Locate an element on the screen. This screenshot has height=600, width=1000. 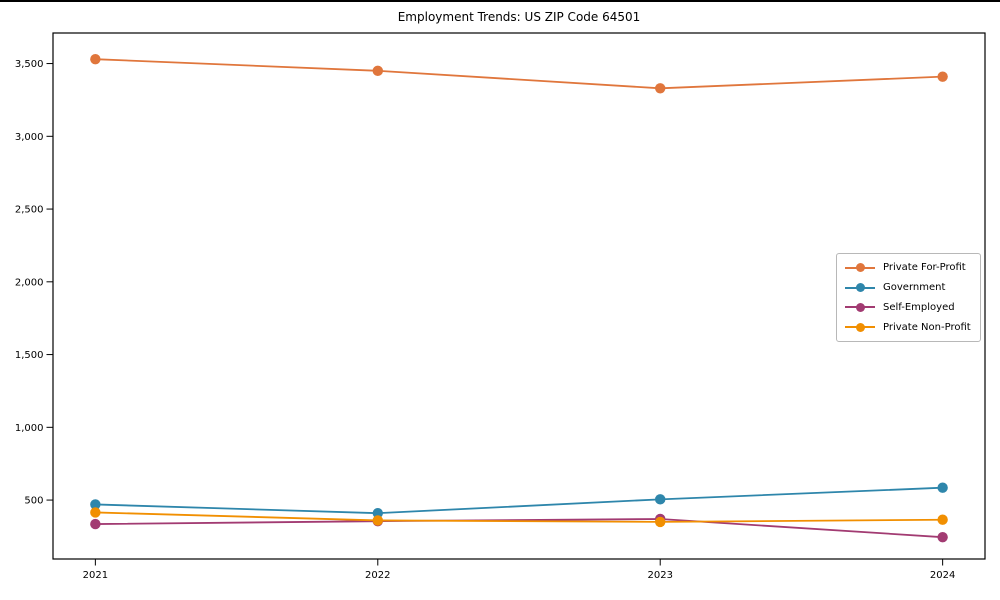
x-axis-tick-label: 2022 is located at coordinates (377, 575).